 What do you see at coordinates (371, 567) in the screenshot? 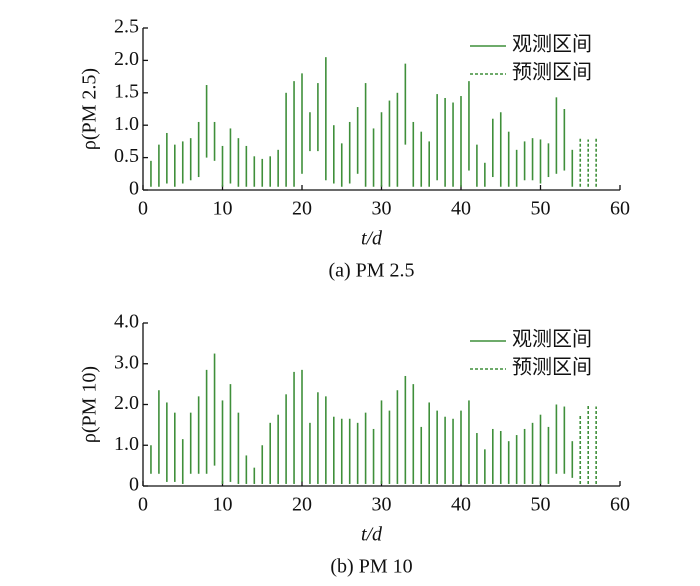
I see `caption: (b) PM 10` at bounding box center [371, 567].